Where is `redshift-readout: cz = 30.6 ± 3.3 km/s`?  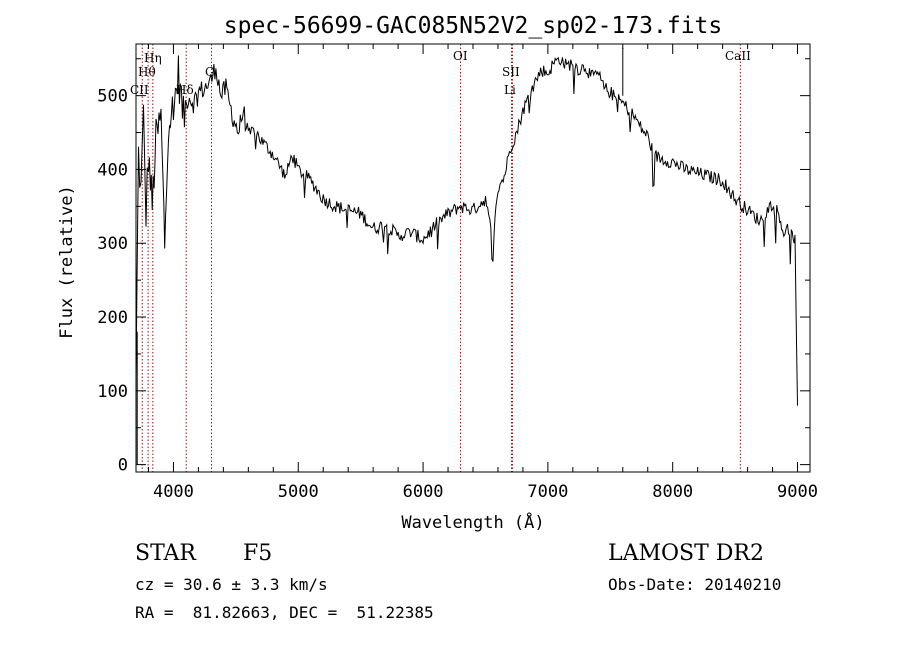
redshift-readout: cz = 30.6 ± 3.3 km/s is located at coordinates (231, 584).